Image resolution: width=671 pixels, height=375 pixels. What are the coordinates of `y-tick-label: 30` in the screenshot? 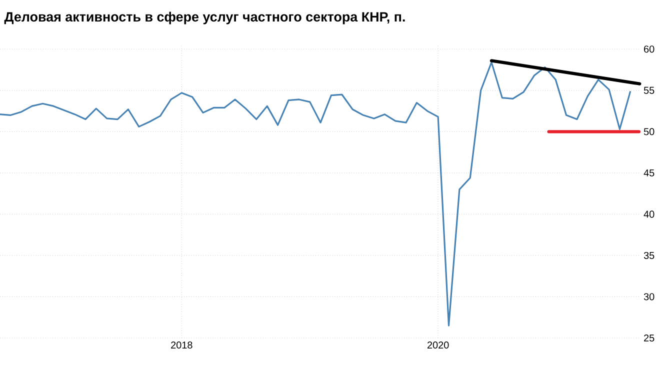 It's located at (649, 296).